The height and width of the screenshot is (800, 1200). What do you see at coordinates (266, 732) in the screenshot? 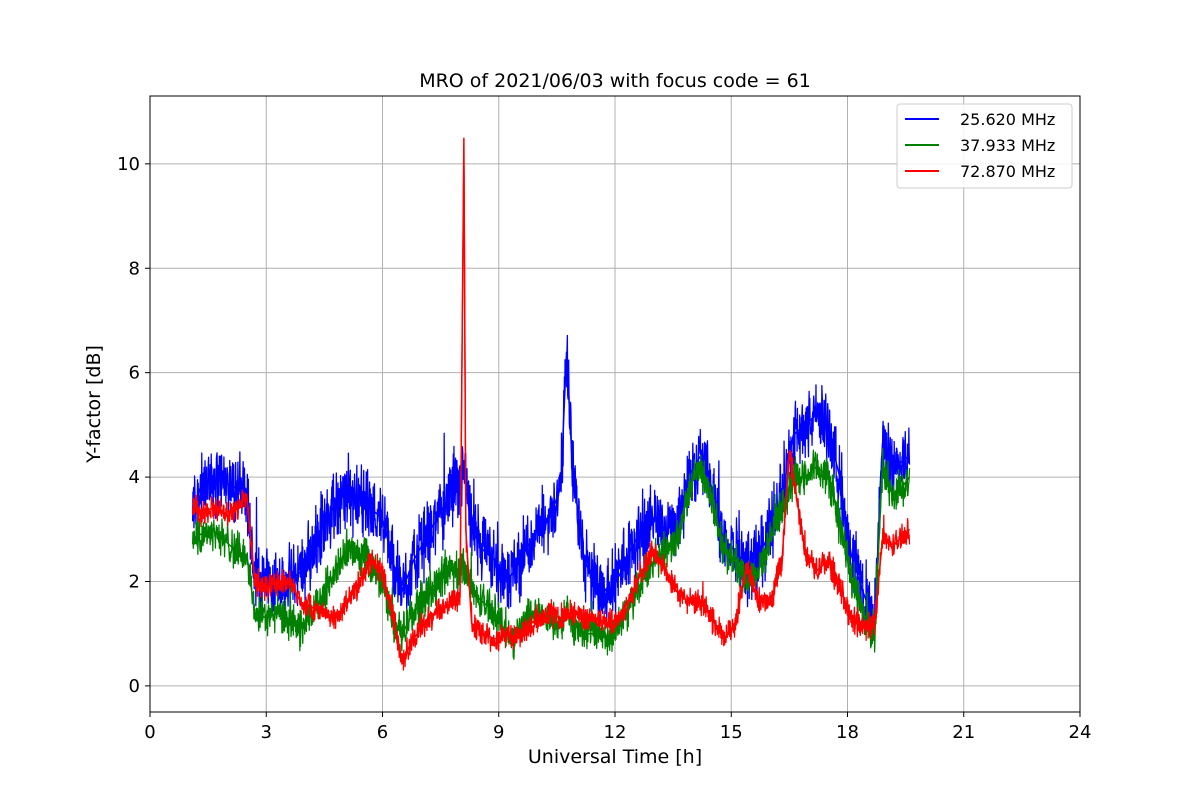
I see `x-tick-label: 3` at bounding box center [266, 732].